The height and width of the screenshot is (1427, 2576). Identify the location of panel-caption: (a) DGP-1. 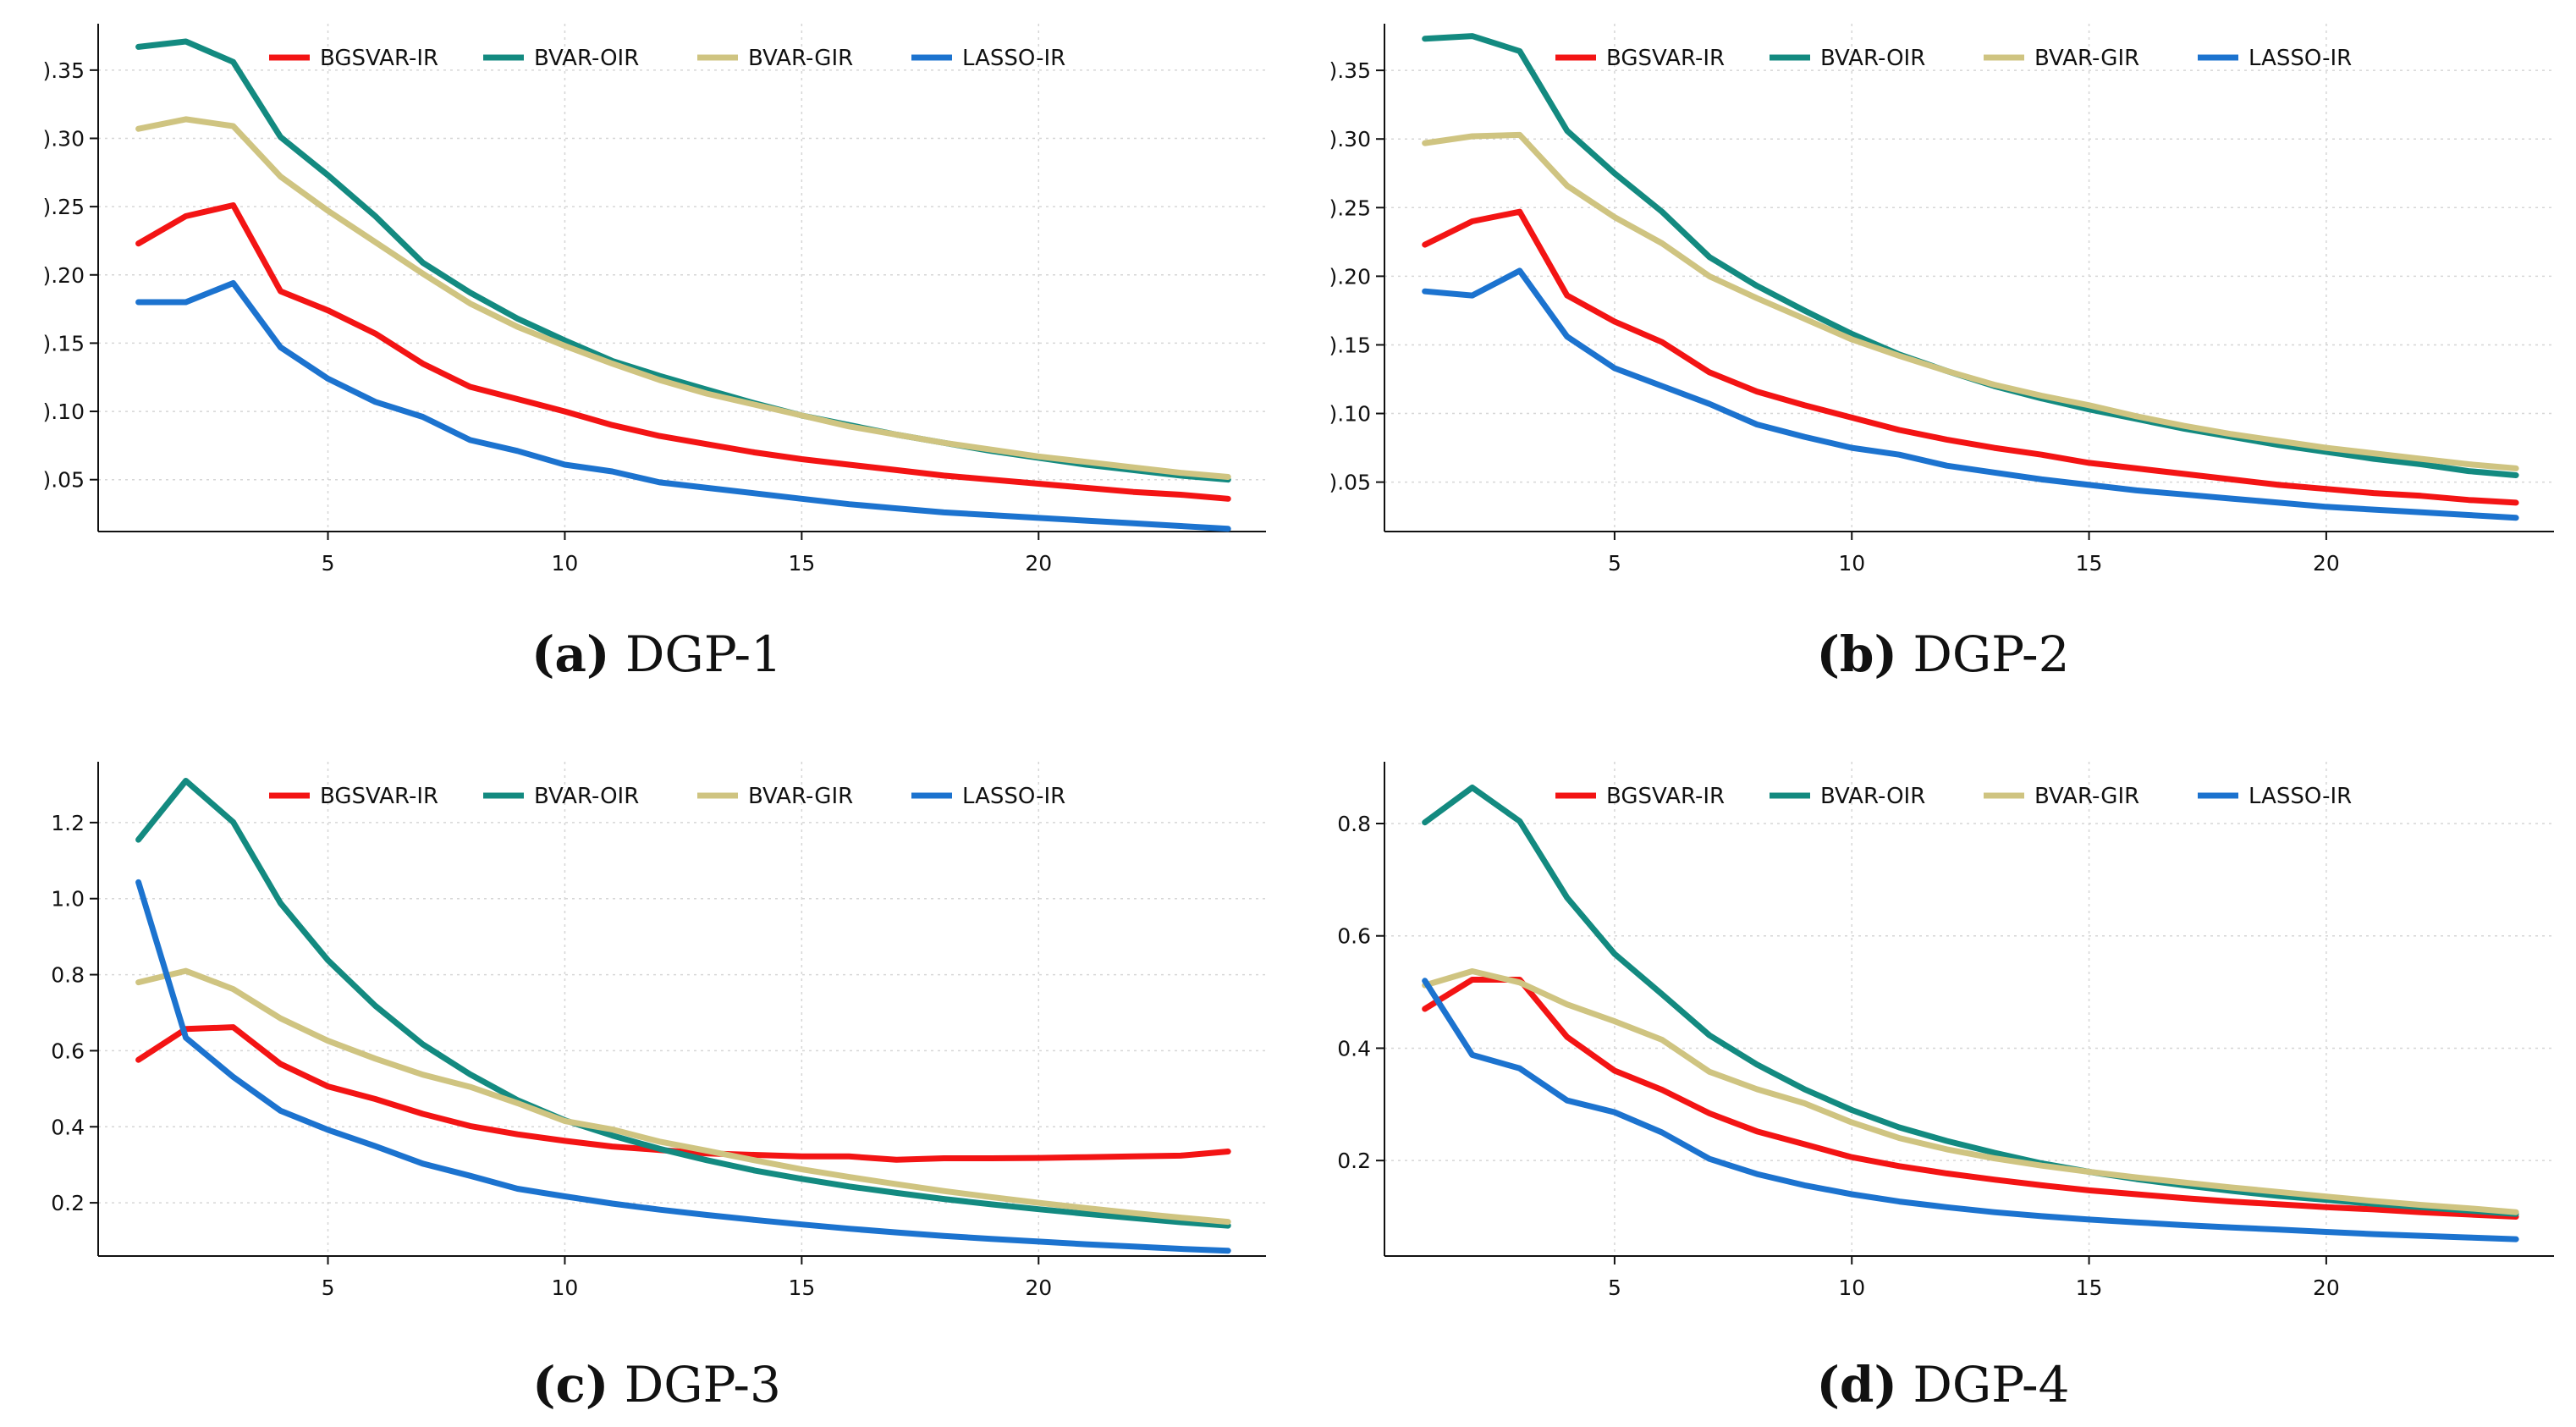
(656, 654).